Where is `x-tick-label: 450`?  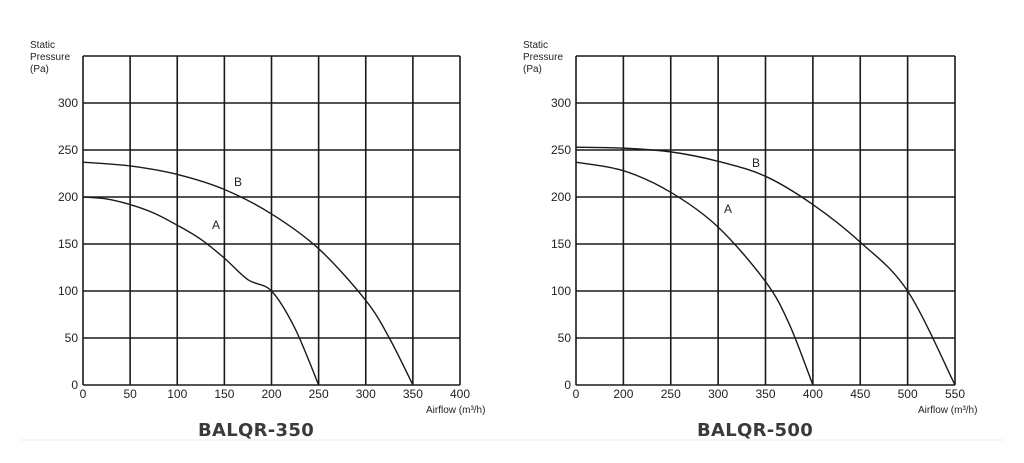 x-tick-label: 450 is located at coordinates (860, 394).